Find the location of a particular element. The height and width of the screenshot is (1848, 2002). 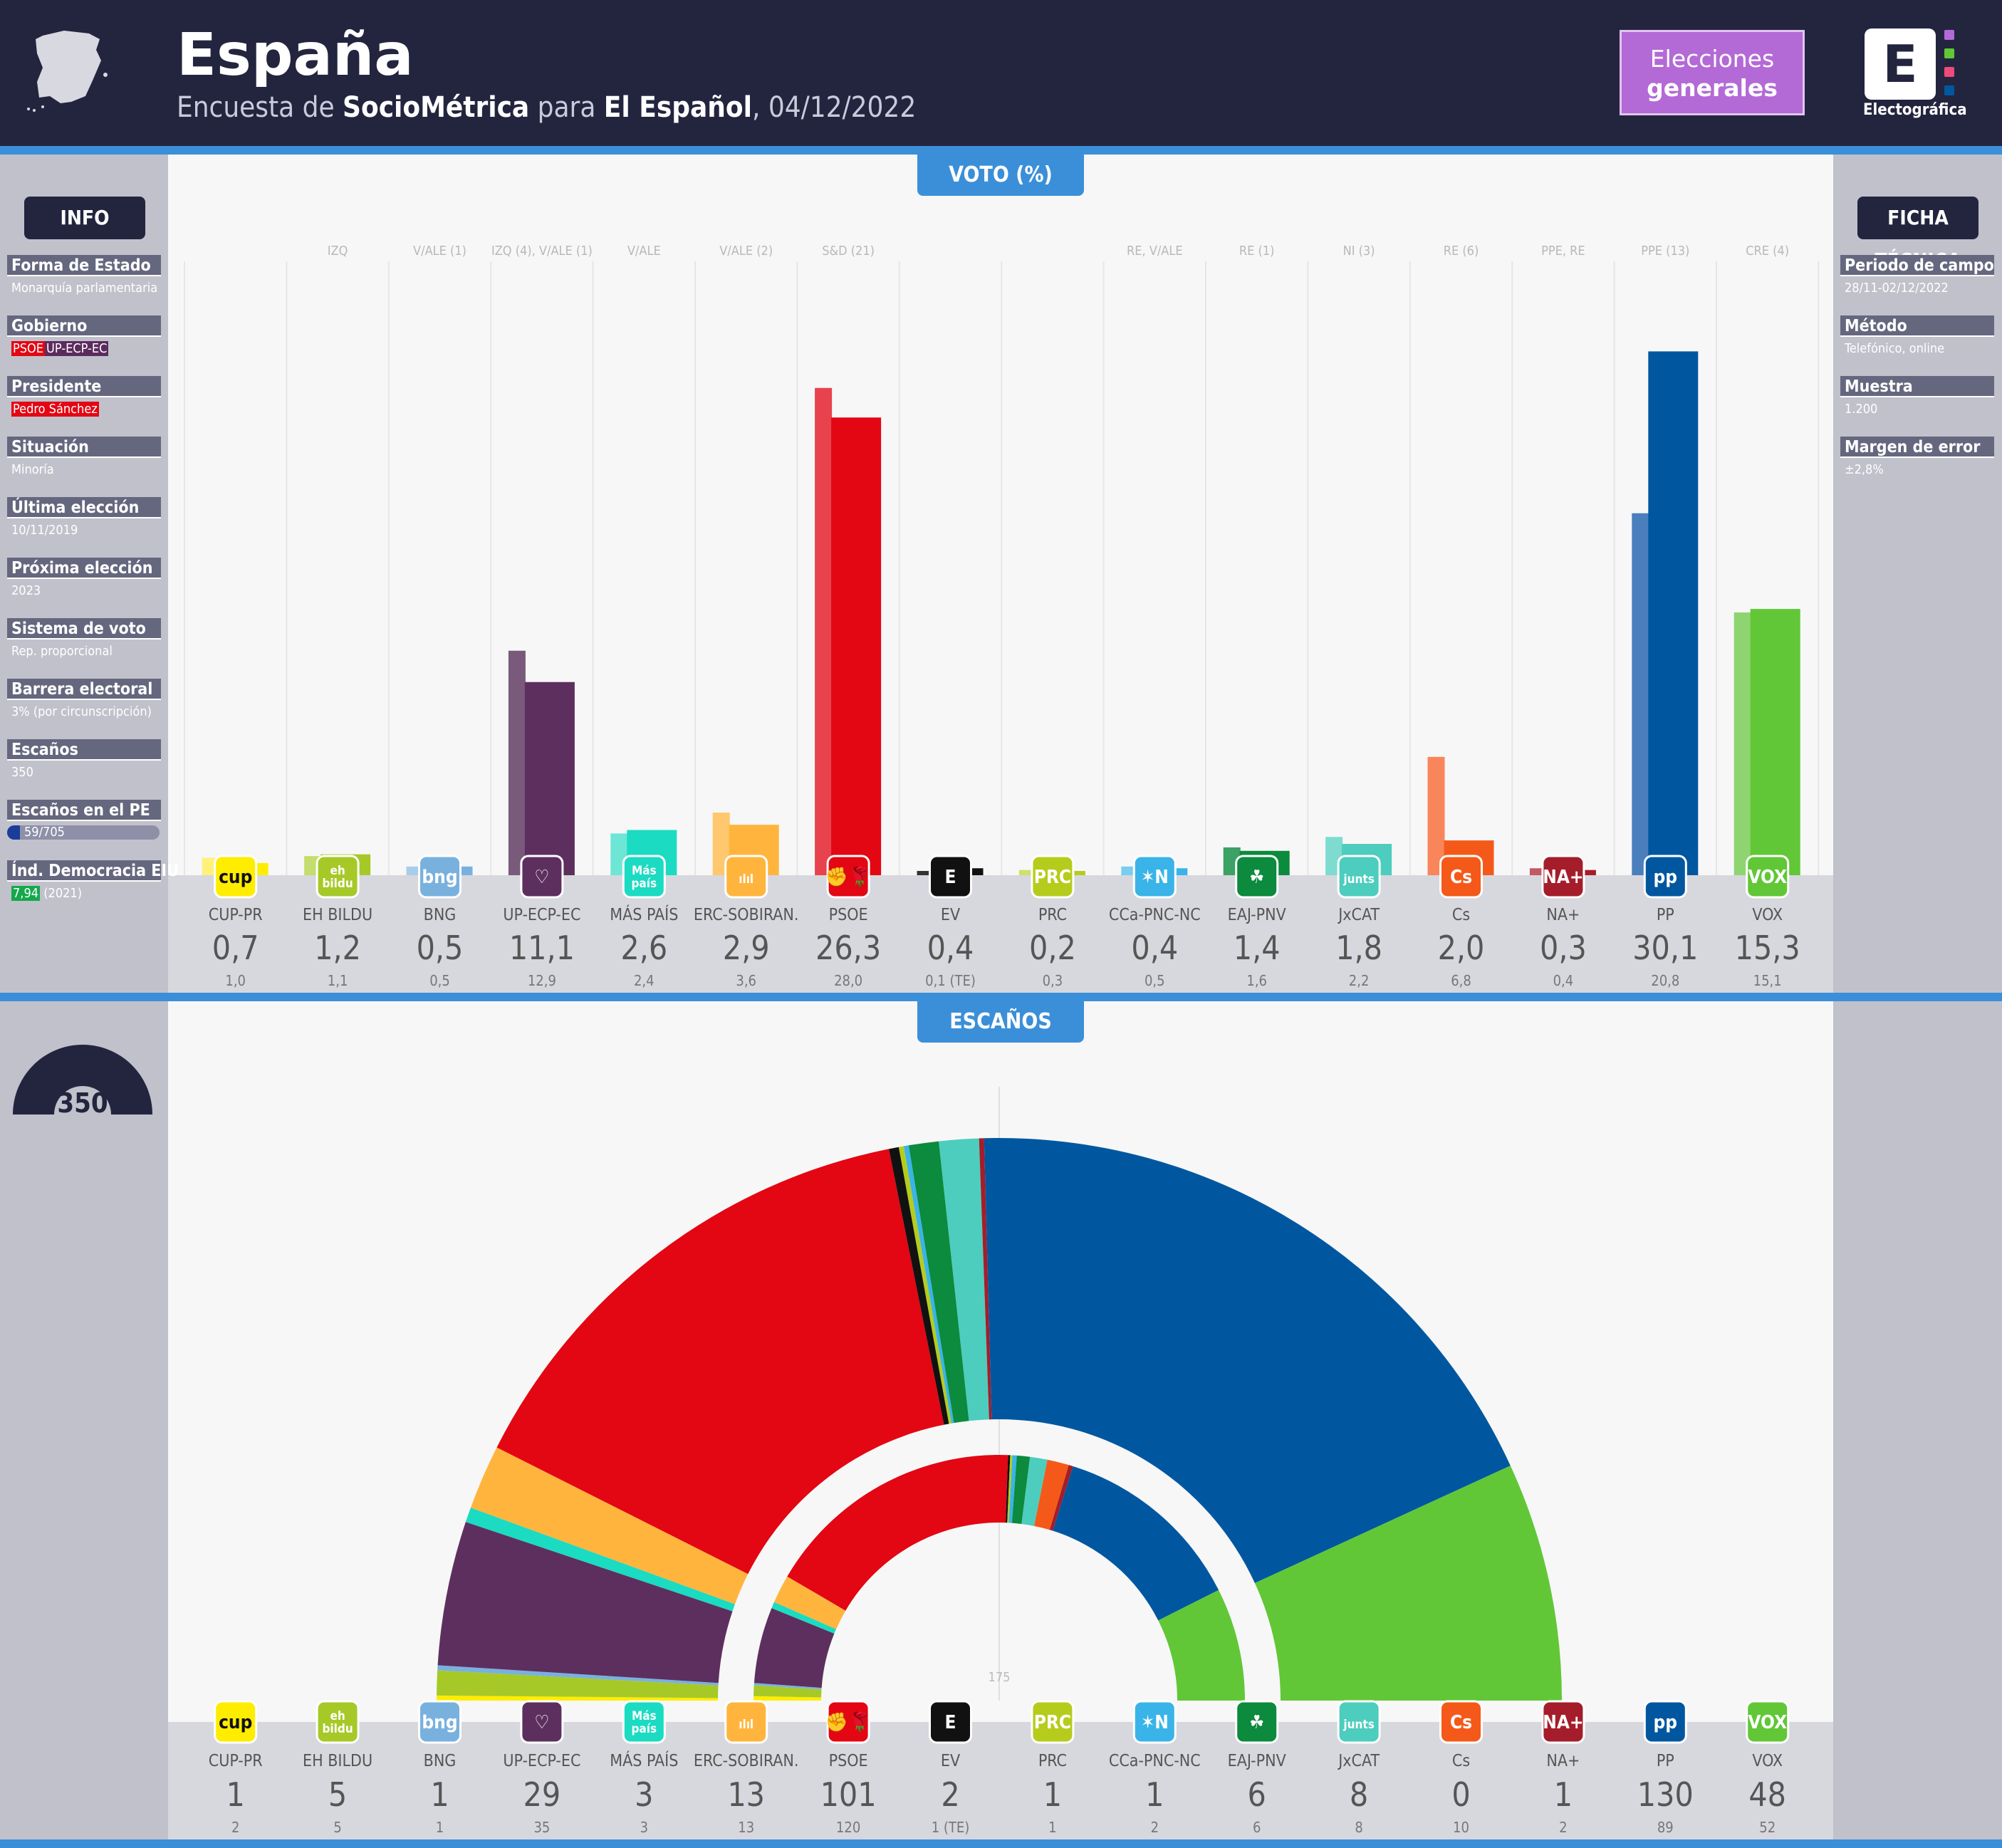

seat-value: 3 is located at coordinates (644, 1794).